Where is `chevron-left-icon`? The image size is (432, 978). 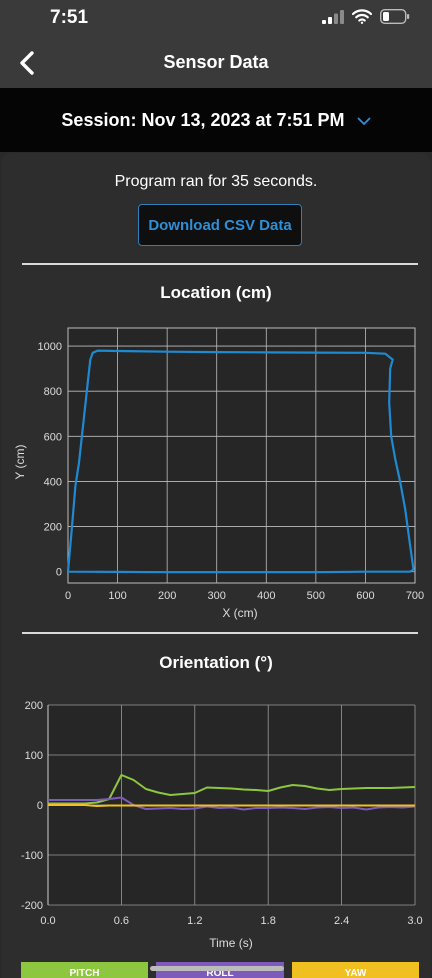
chevron-left-icon is located at coordinates (27, 63).